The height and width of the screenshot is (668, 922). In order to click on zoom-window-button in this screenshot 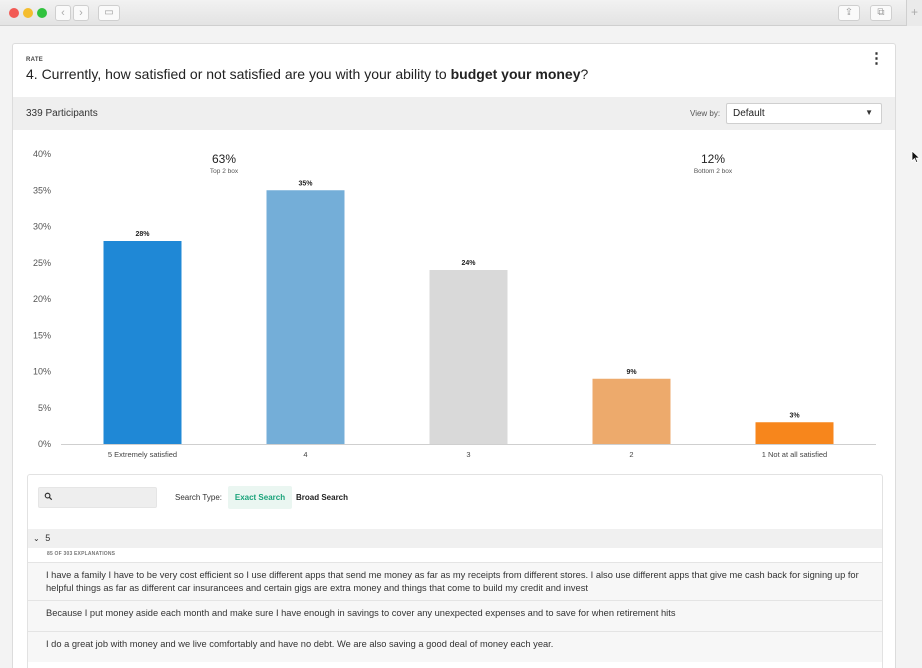, I will do `click(42, 13)`.